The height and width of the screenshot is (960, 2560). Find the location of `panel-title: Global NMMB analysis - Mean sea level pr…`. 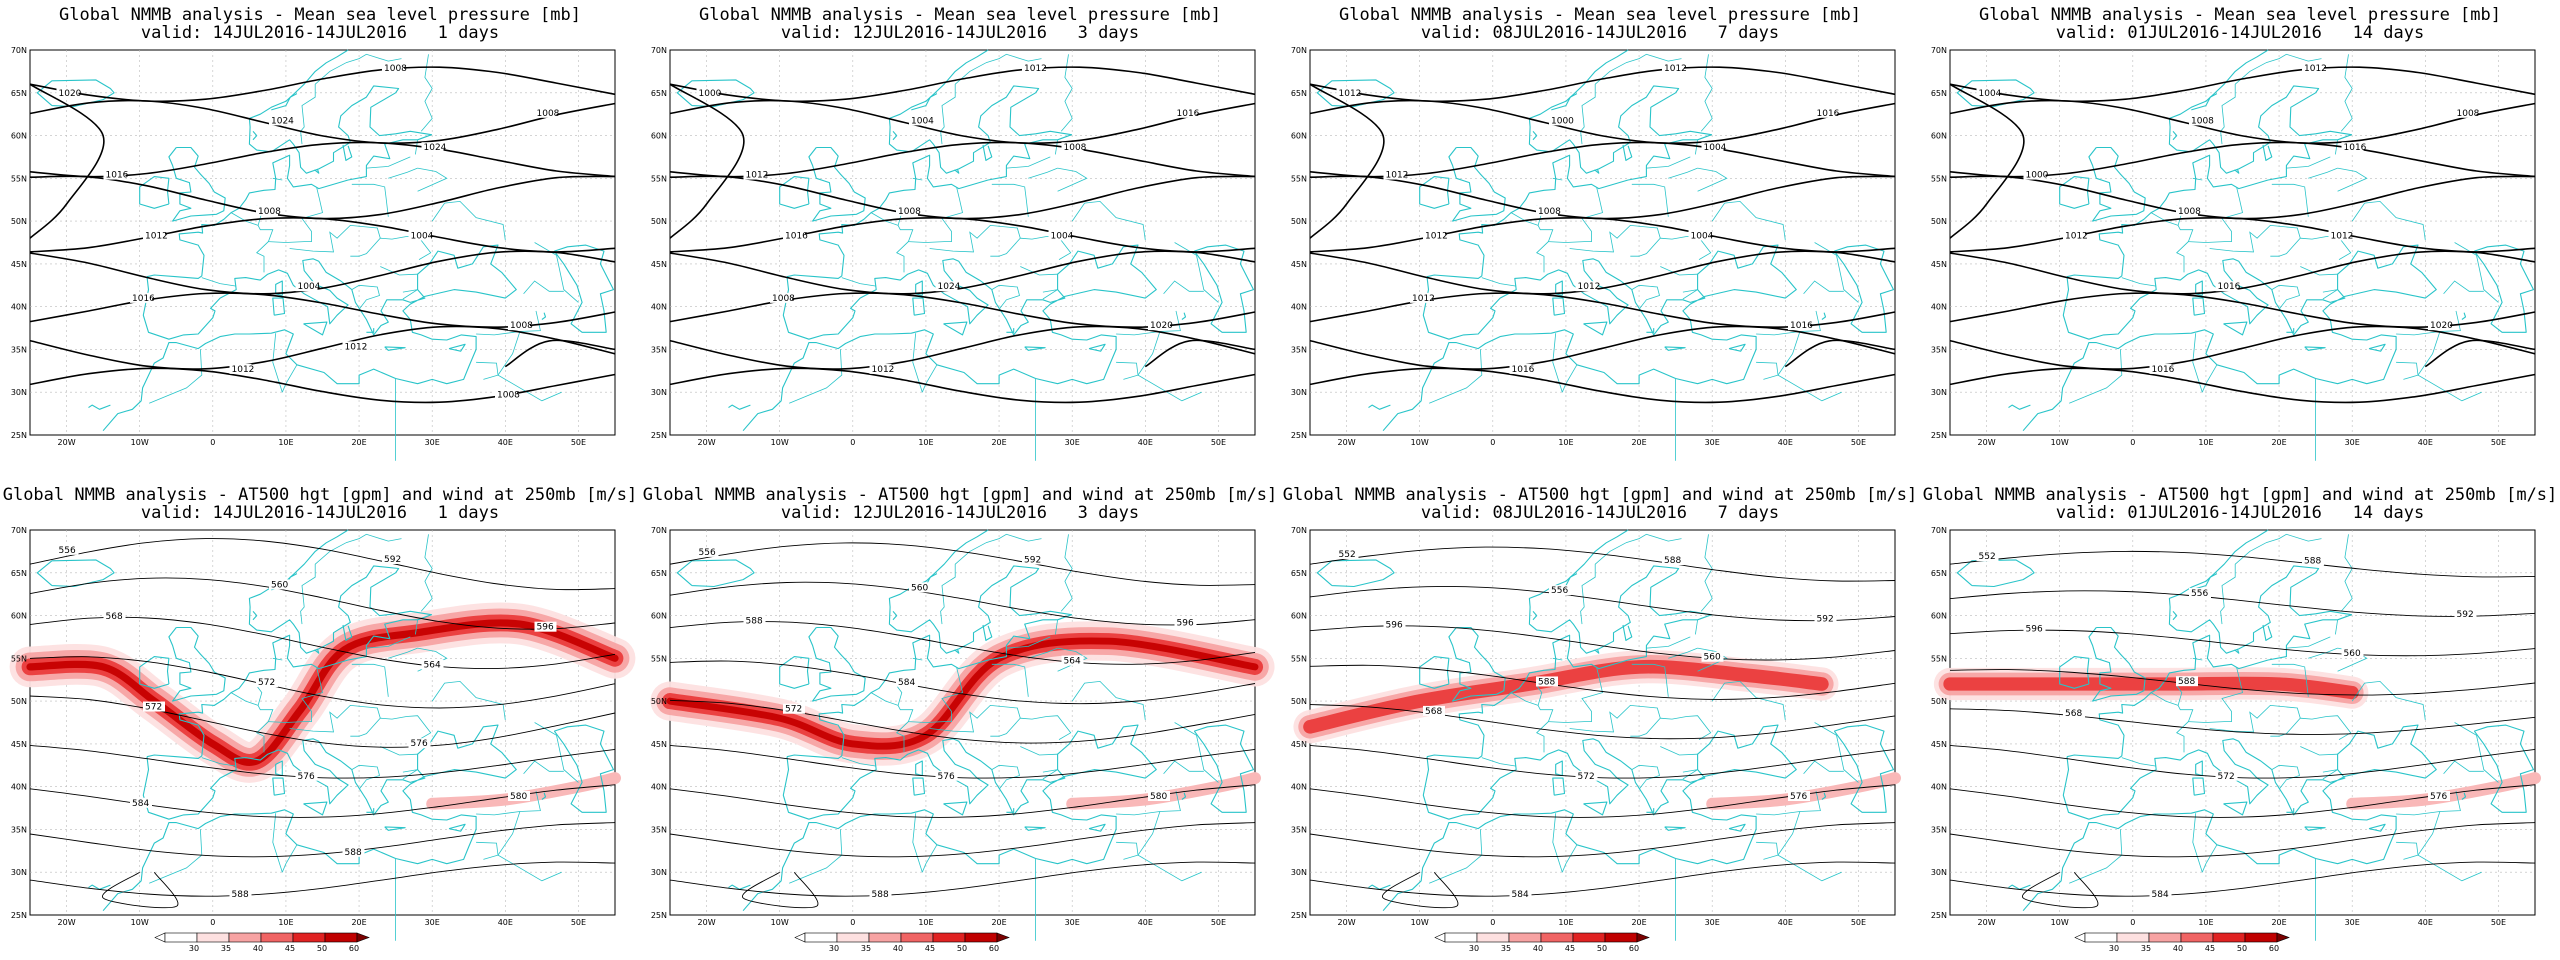

panel-title: Global NMMB analysis - Mean sea level pr… is located at coordinates (320, 15).